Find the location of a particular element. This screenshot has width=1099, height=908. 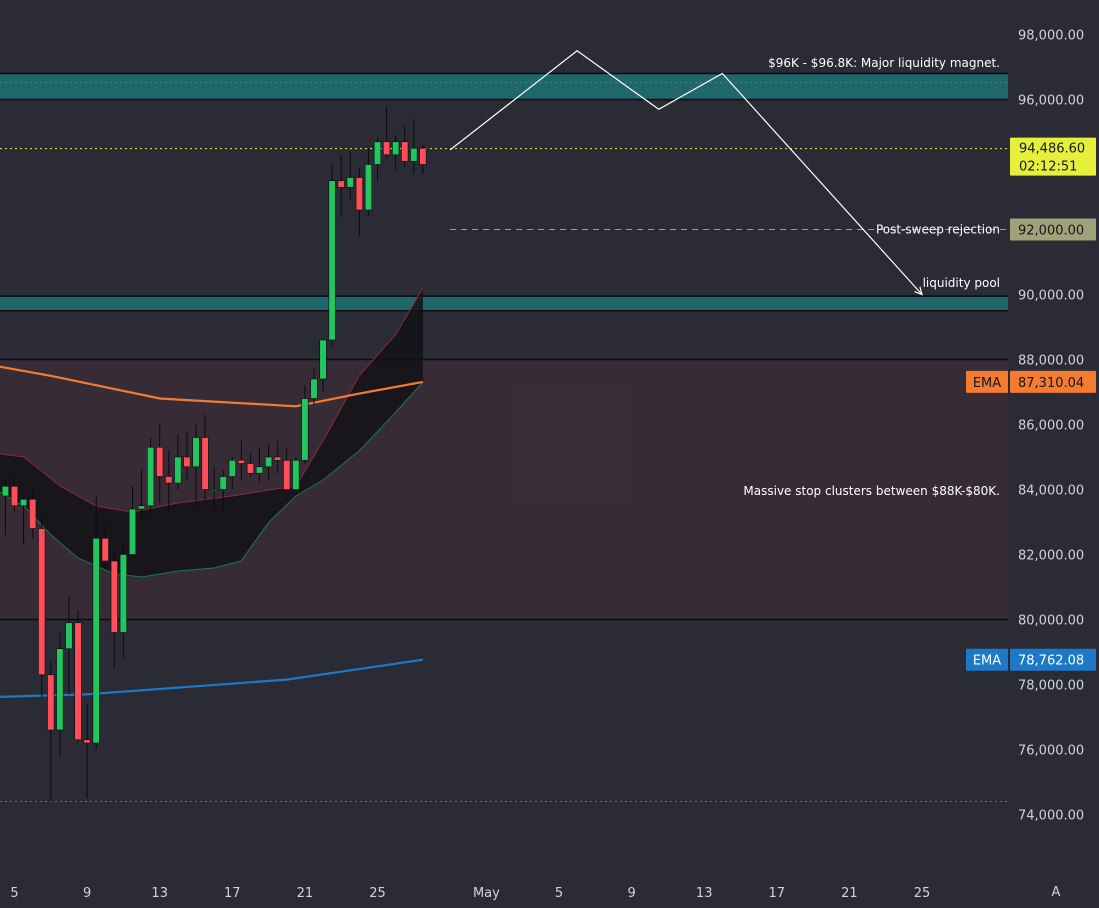

current-price-tag-bg is located at coordinates (1053, 156).